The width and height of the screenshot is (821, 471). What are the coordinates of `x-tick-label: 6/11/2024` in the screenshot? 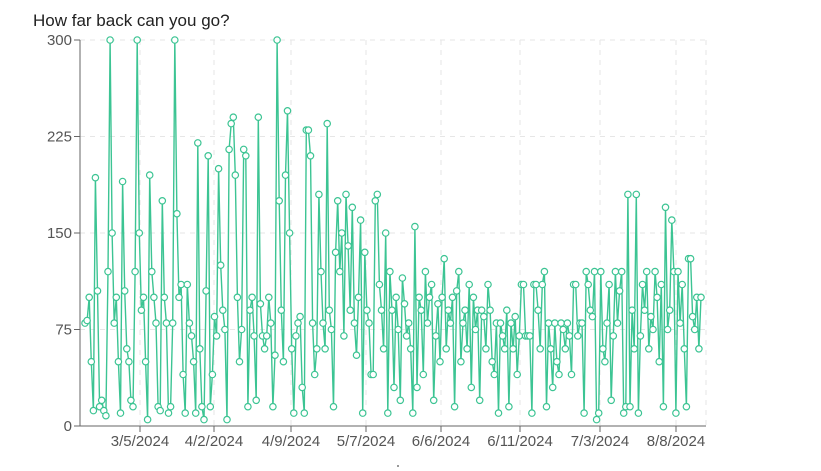 It's located at (520, 441).